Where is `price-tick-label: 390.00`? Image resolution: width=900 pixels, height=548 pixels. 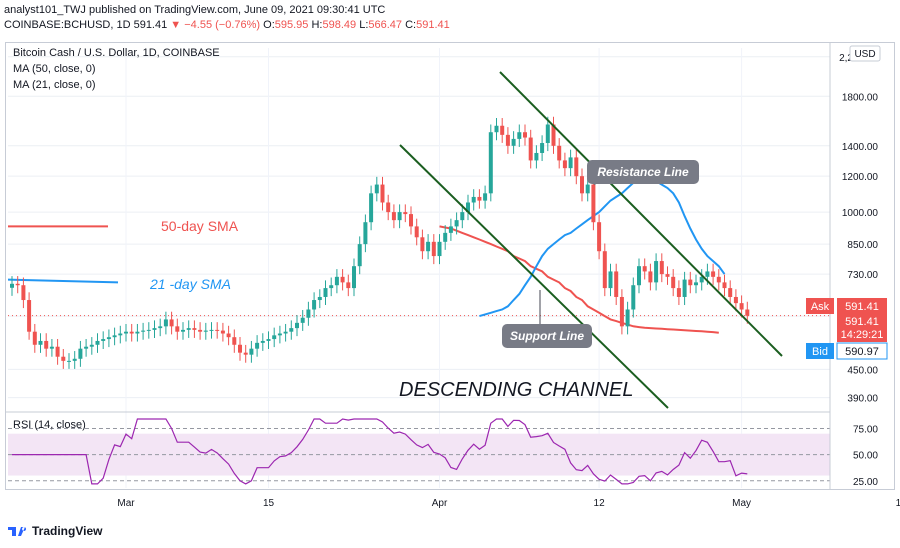 price-tick-label: 390.00 is located at coordinates (862, 399).